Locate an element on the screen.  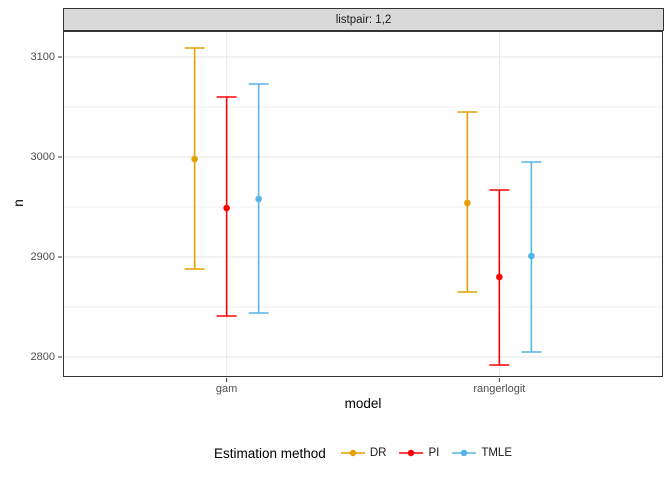
x-tick-label-gam: gam is located at coordinates (226, 389).